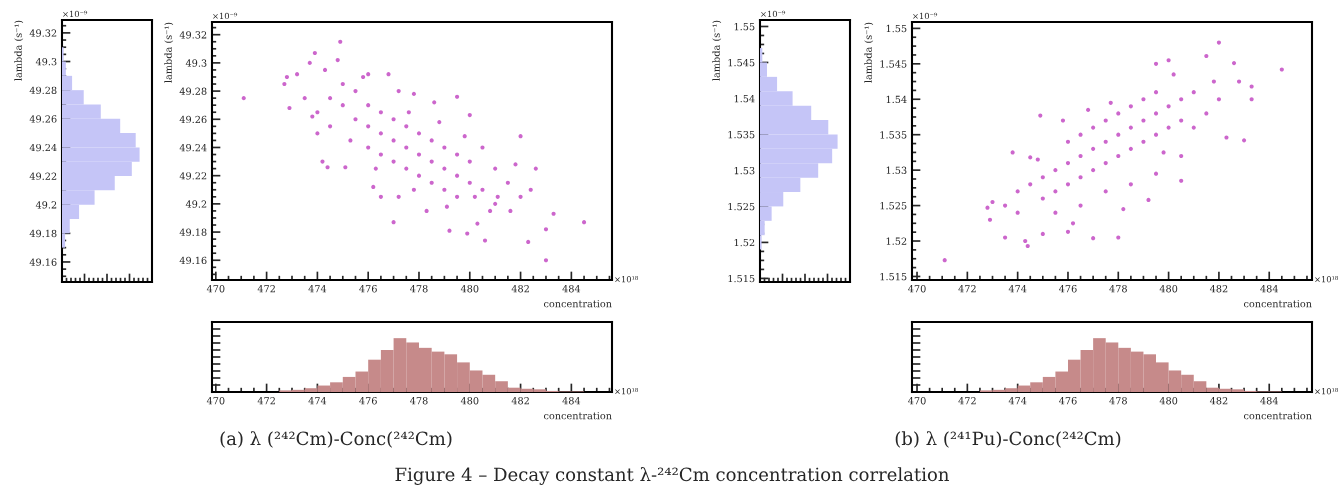  Describe the element at coordinates (336, 439) in the screenshot. I see `text: (a) λ (²⁴²Cm)-Conc(²⁴²Cm)` at that location.